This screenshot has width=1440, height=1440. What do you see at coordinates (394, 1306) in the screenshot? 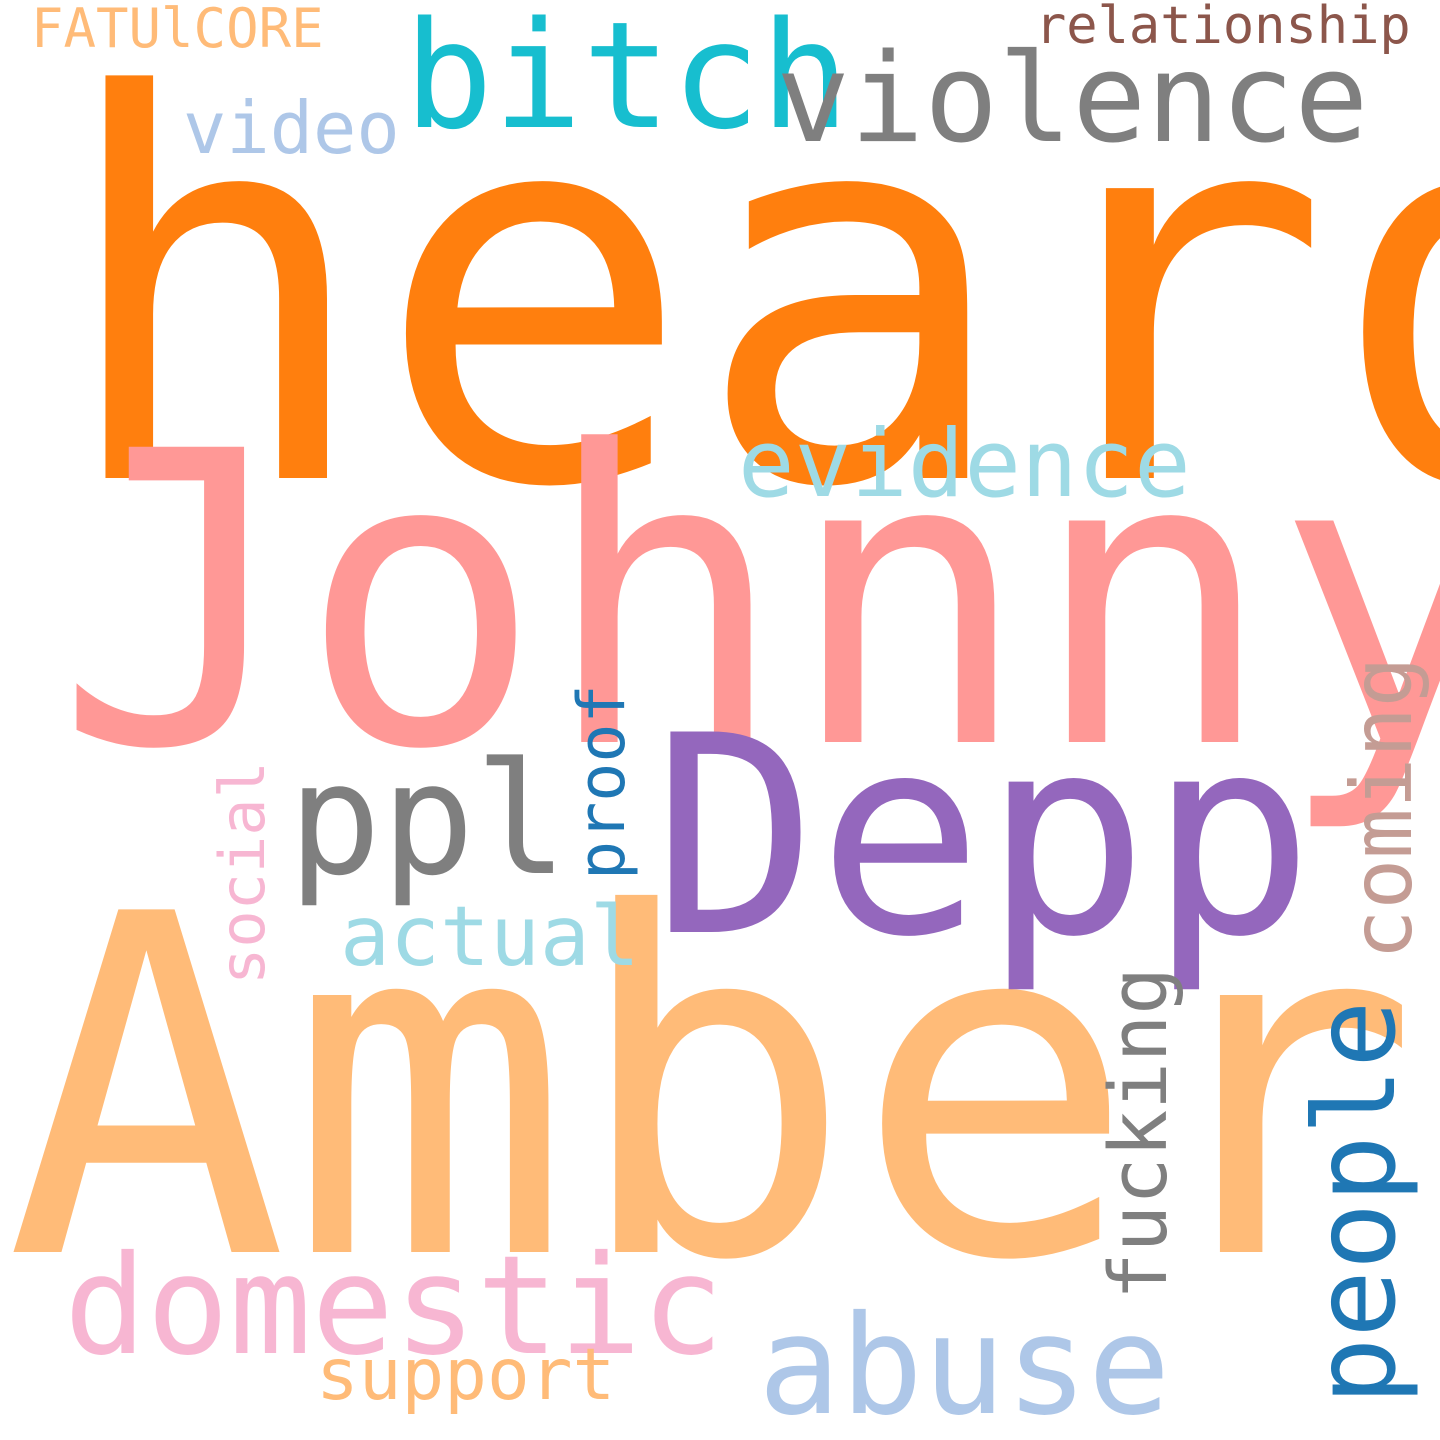
I see `word-domestic: domestic` at bounding box center [394, 1306].